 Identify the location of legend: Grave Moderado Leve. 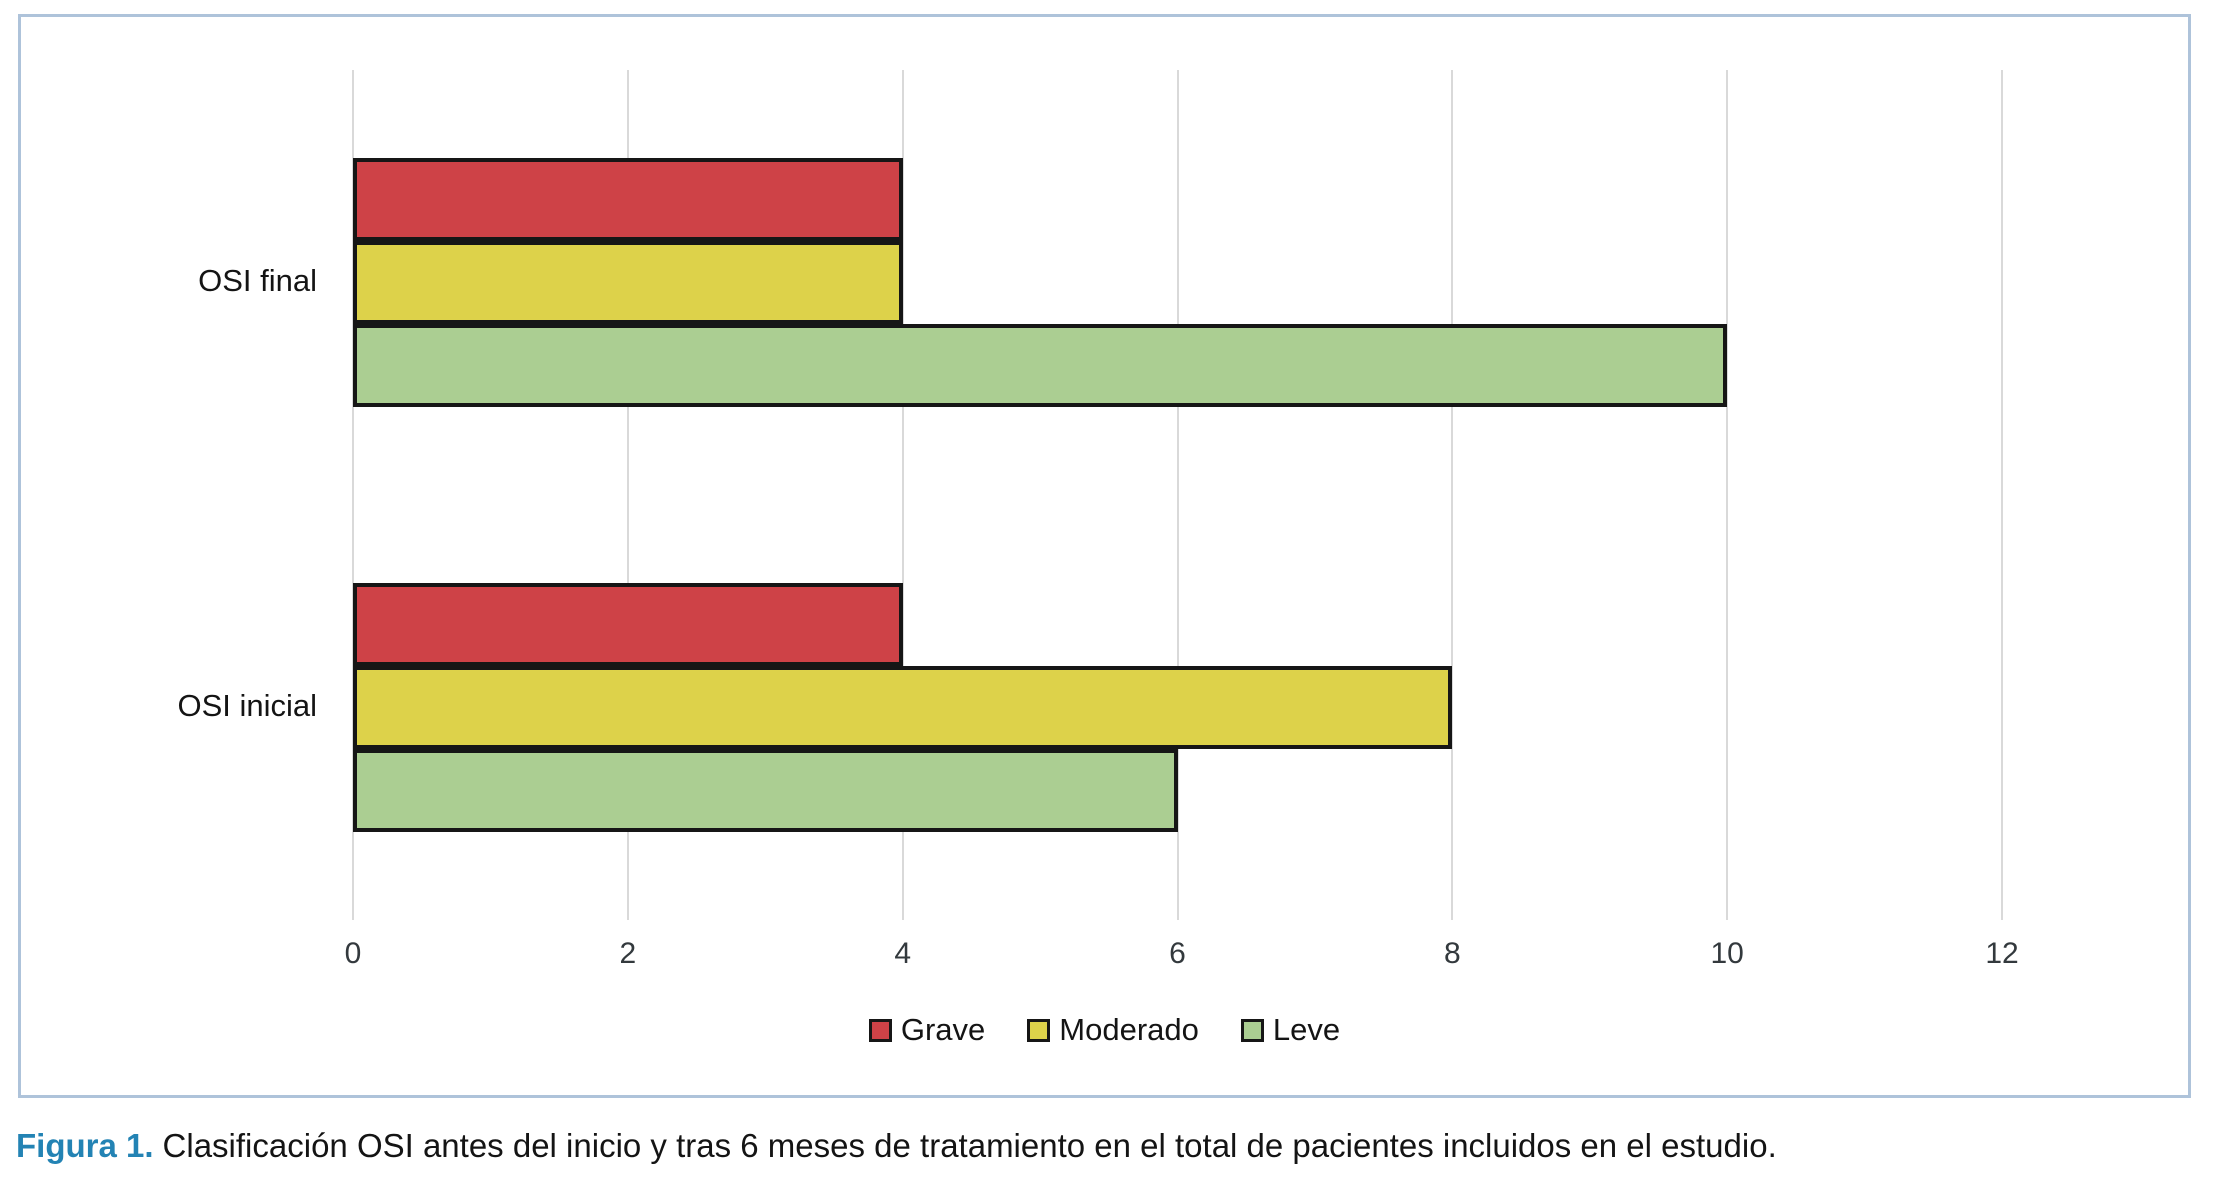
(1104, 1030).